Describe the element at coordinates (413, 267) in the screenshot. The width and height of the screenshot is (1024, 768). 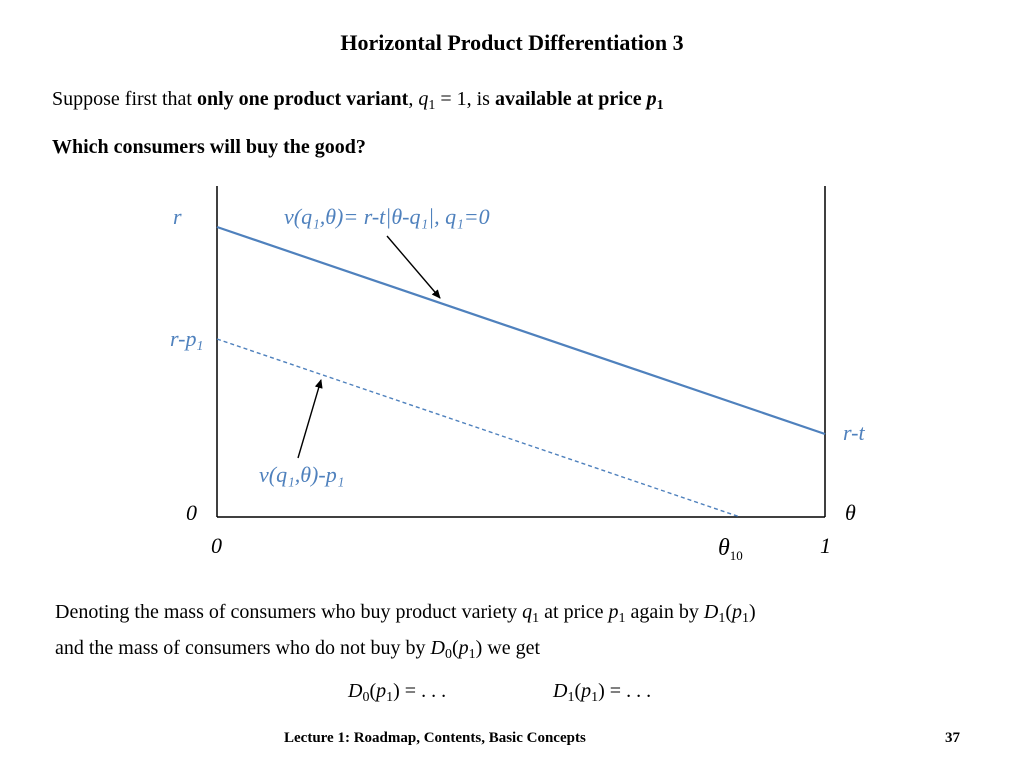
I see `arrow-to-valuation-line` at that location.